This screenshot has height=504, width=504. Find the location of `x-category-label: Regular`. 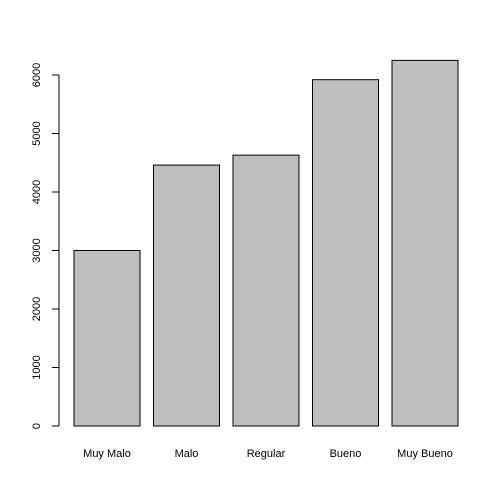

x-category-label: Regular is located at coordinates (266, 454).